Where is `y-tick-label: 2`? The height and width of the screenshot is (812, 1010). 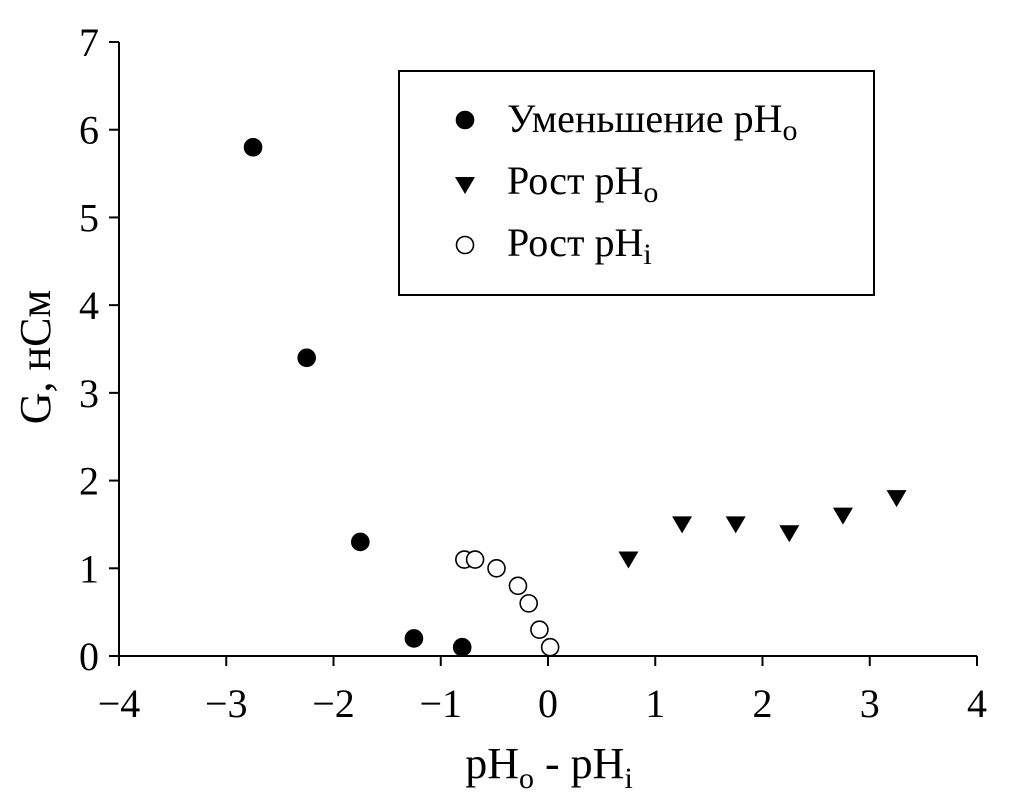
y-tick-label: 2 is located at coordinates (89, 481).